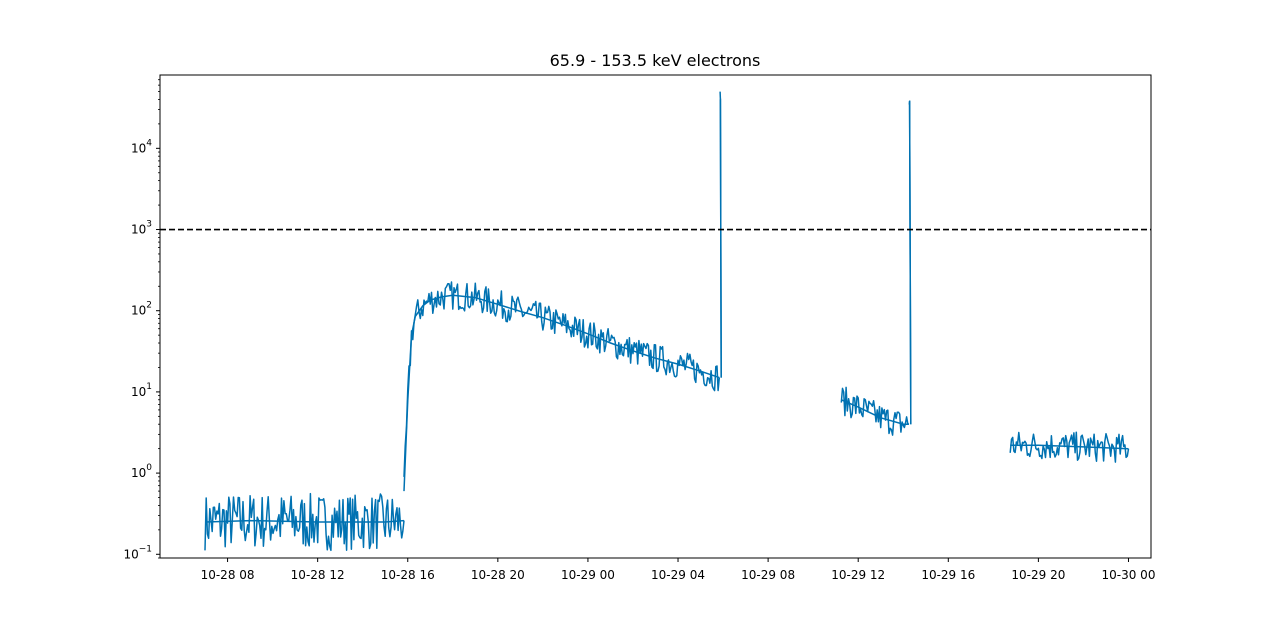 This screenshot has height=627, width=1279. I want to click on x-tick-label: 10-28 16, so click(408, 575).